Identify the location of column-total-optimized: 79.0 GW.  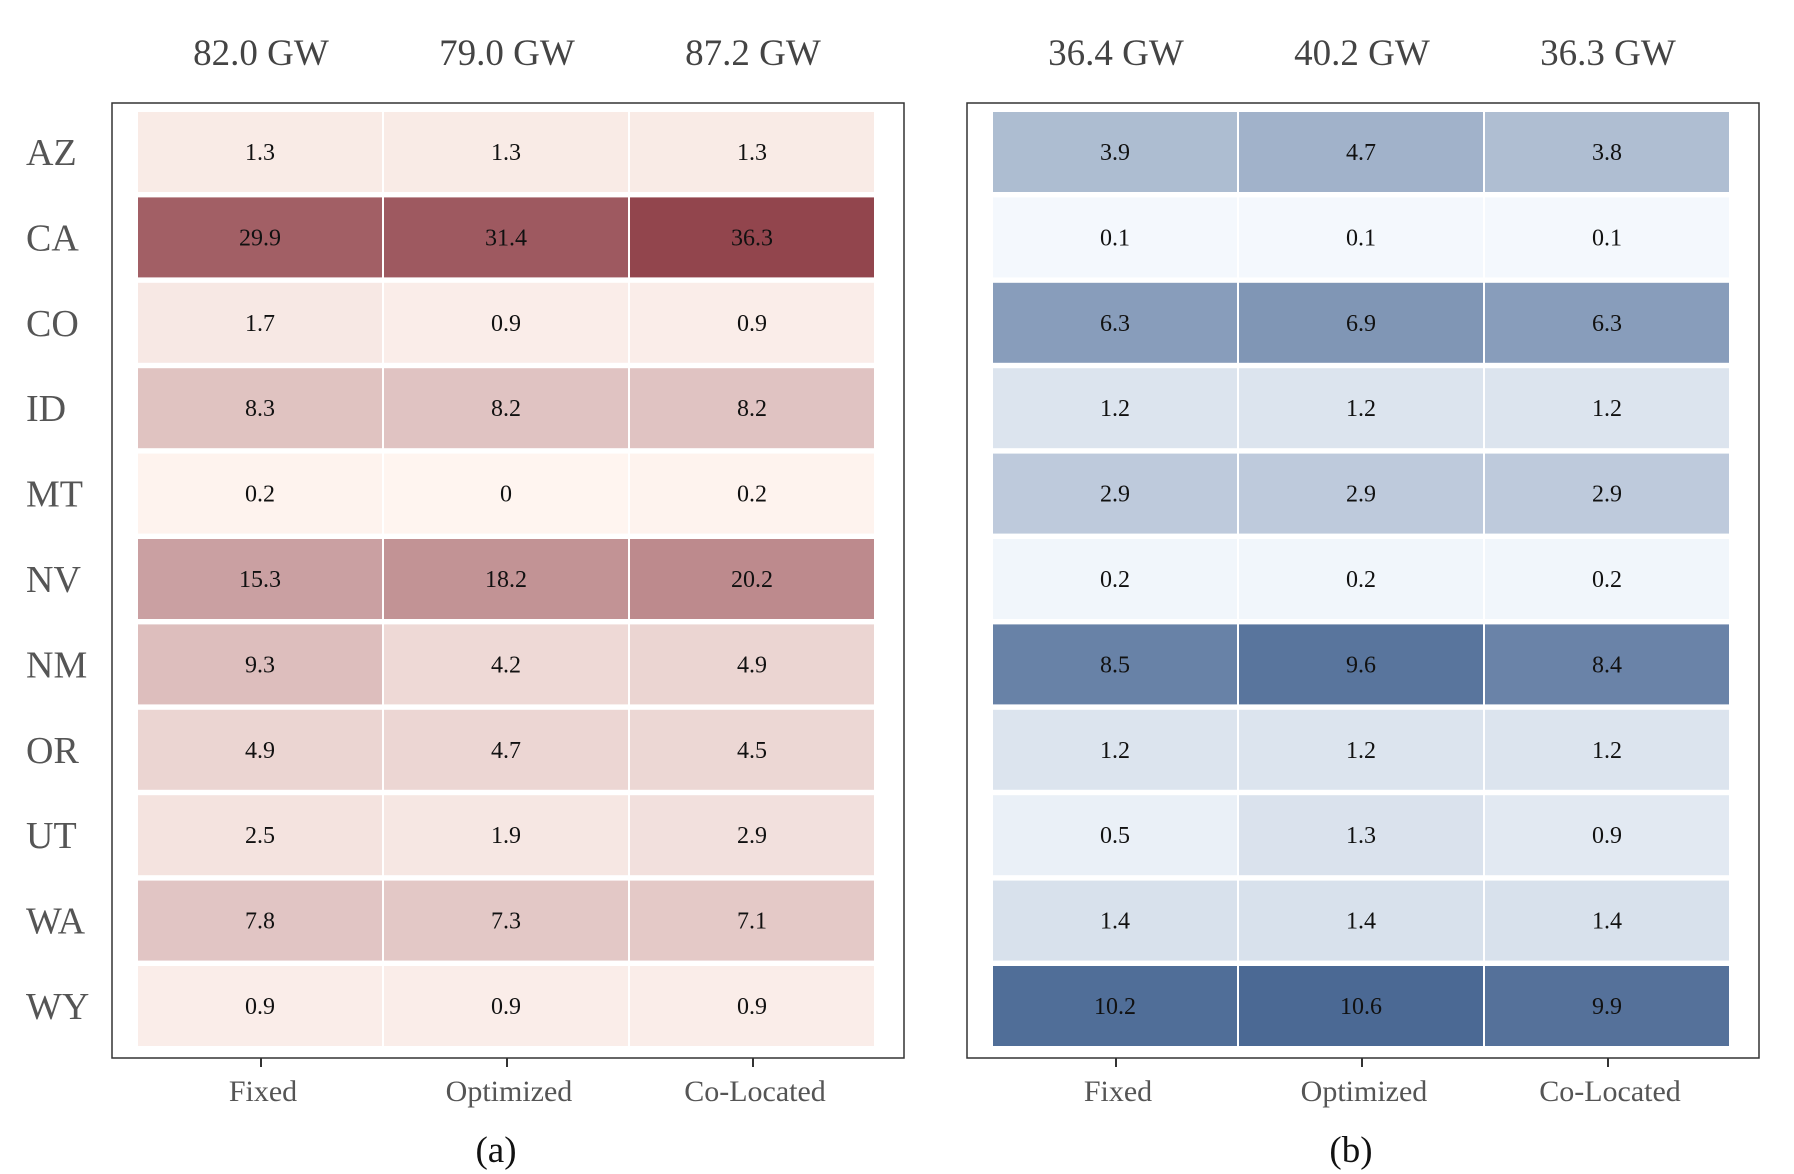
(507, 53).